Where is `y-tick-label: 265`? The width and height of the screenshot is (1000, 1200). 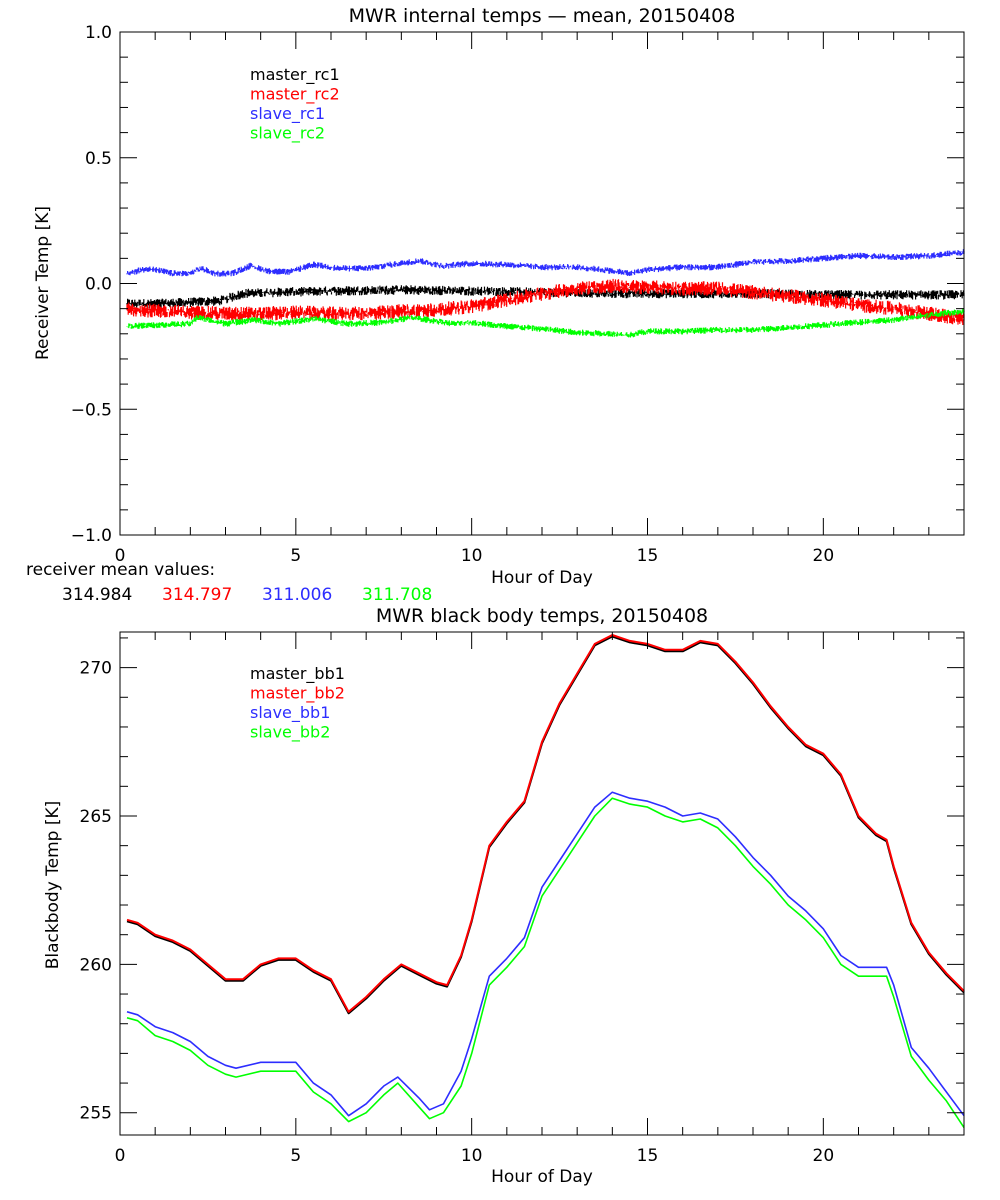
y-tick-label: 265 is located at coordinates (96, 817).